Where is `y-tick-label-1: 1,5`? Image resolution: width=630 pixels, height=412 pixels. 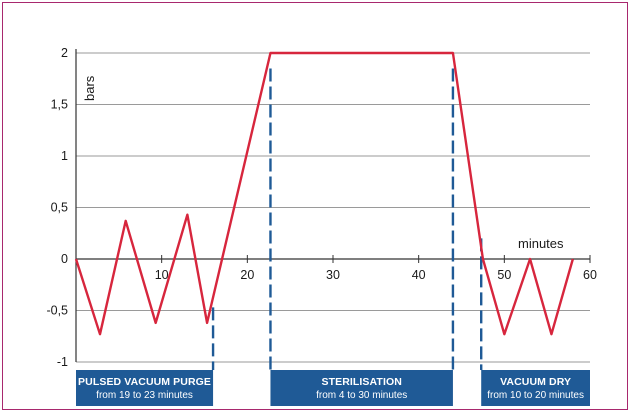 y-tick-label-1: 1,5 is located at coordinates (59, 105).